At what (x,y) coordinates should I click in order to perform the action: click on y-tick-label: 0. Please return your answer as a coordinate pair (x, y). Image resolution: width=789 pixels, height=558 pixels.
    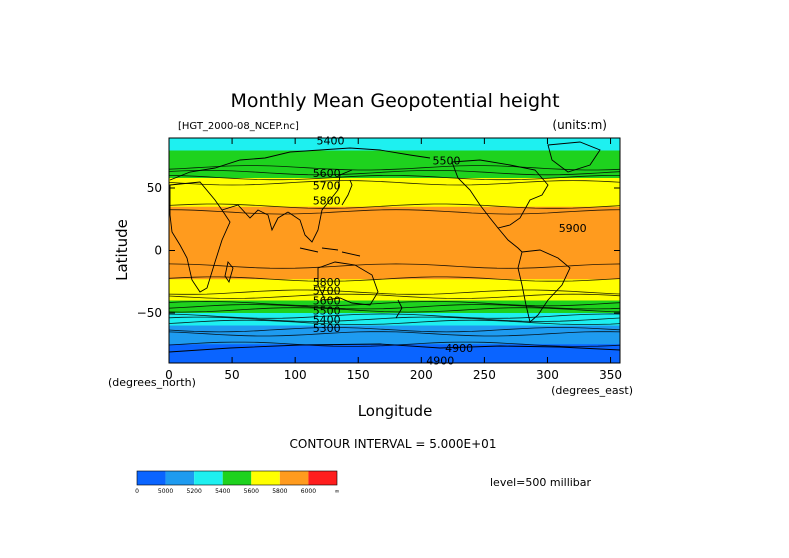
    Looking at the image, I should click on (158, 251).